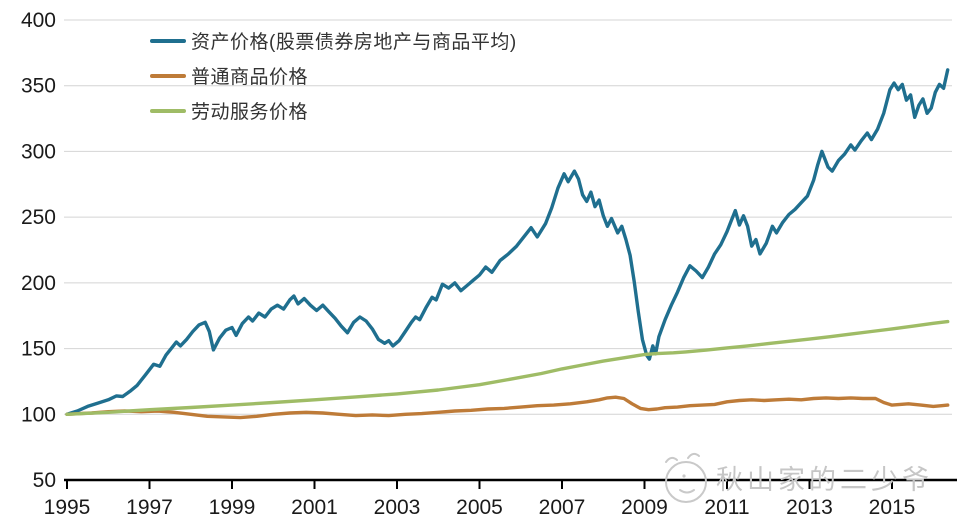 This screenshot has width=978, height=530. I want to click on y-tick-label-50: 50, so click(44, 480).